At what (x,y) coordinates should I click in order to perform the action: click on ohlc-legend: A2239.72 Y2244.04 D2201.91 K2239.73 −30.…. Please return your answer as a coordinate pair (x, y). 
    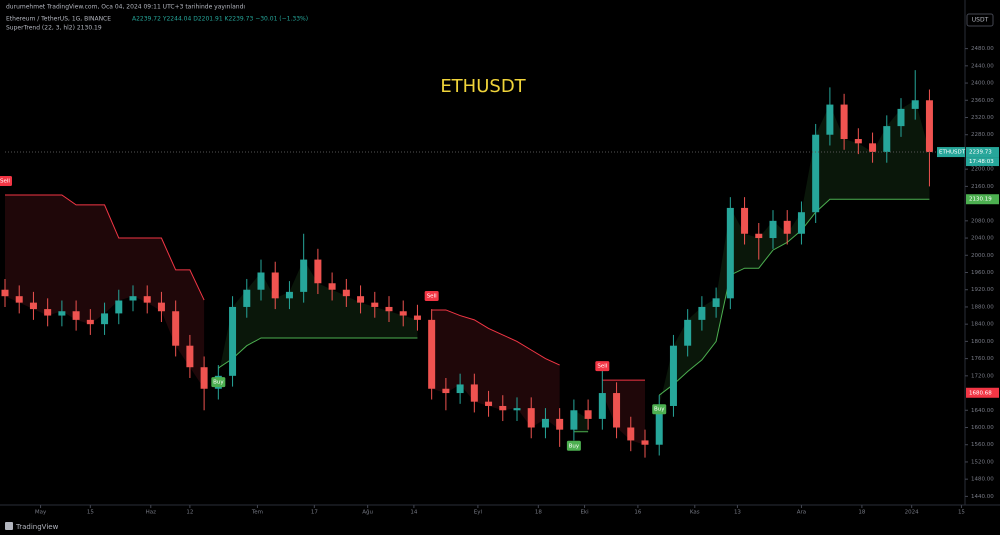
    Looking at the image, I should click on (220, 19).